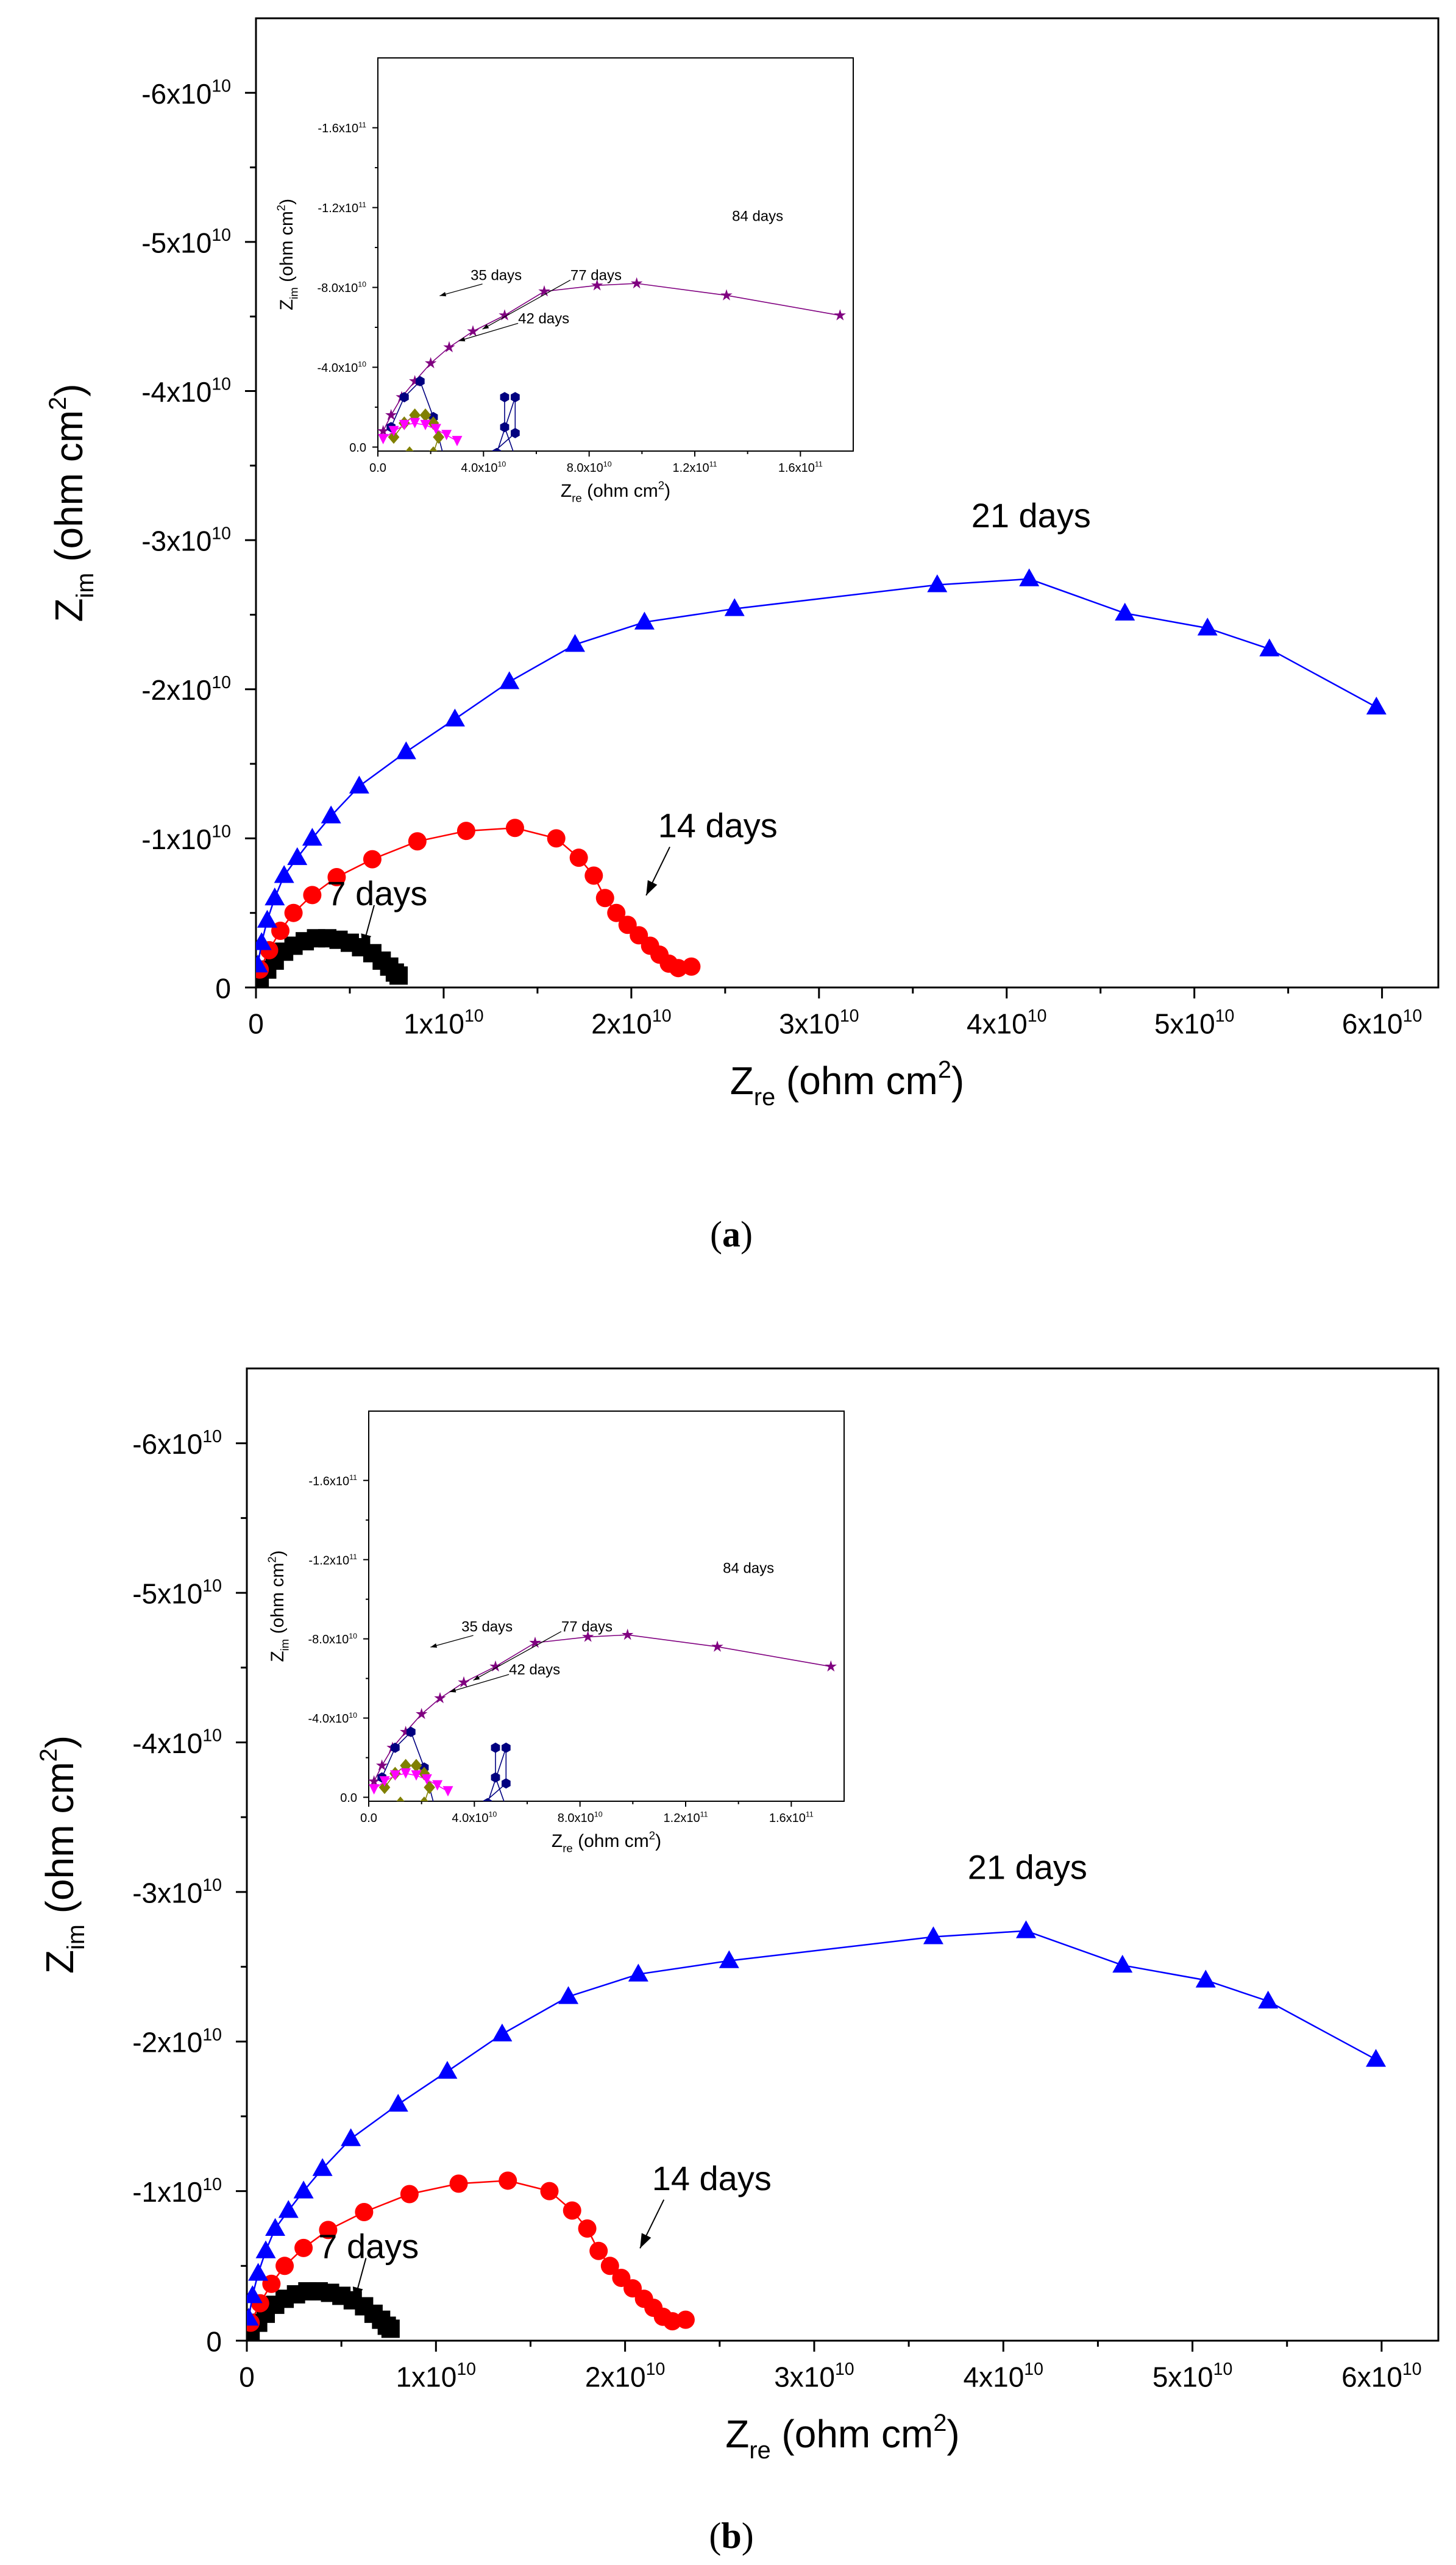  What do you see at coordinates (341, 367) in the screenshot?
I see `inset-y-tick-label: -4.0x10¹⁰` at bounding box center [341, 367].